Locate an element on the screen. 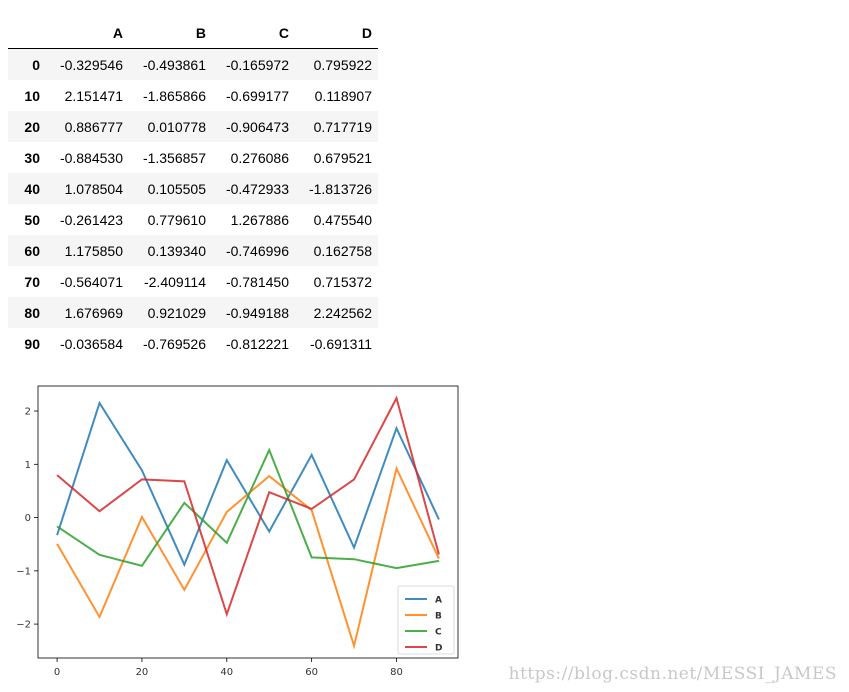 This screenshot has width=849, height=692. row-index: 80 is located at coordinates (32, 312).